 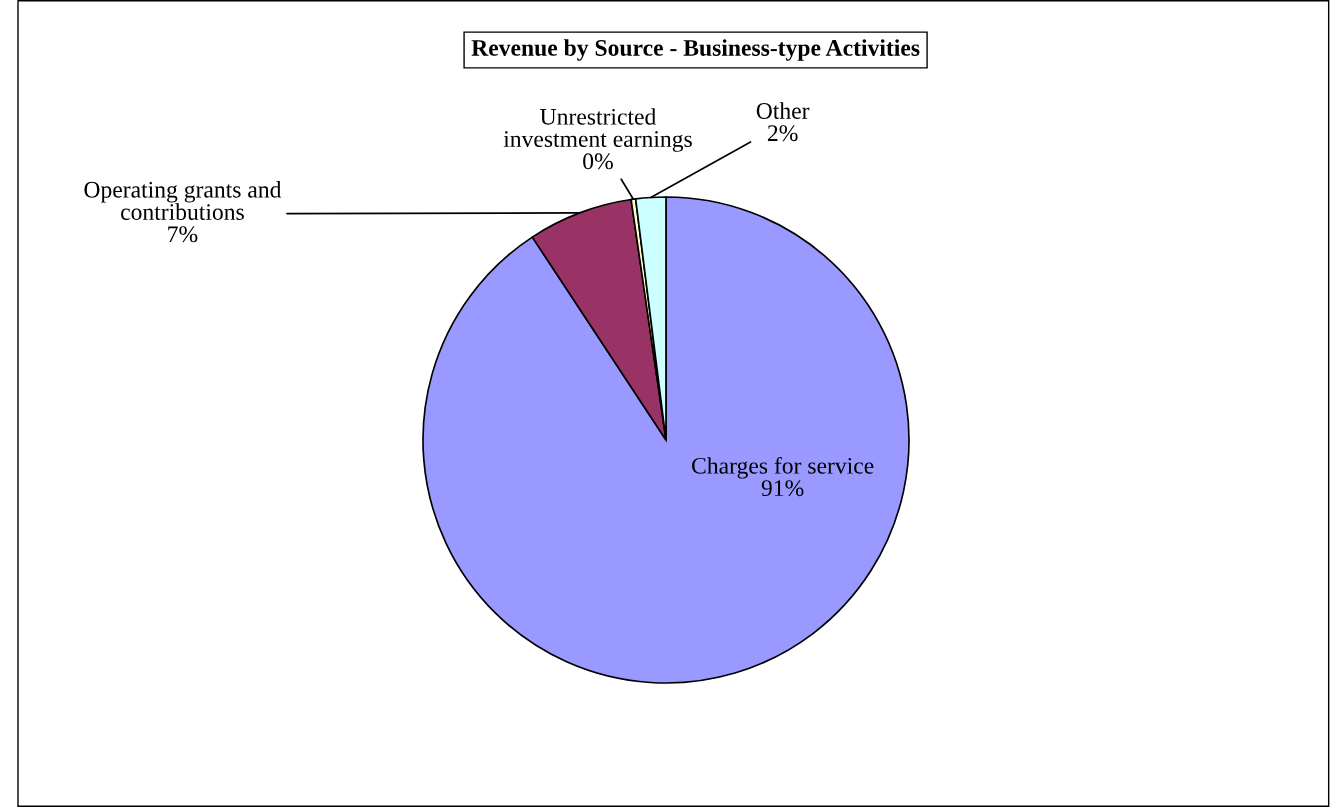 What do you see at coordinates (783, 467) in the screenshot?
I see `slice-label: Charges for service` at bounding box center [783, 467].